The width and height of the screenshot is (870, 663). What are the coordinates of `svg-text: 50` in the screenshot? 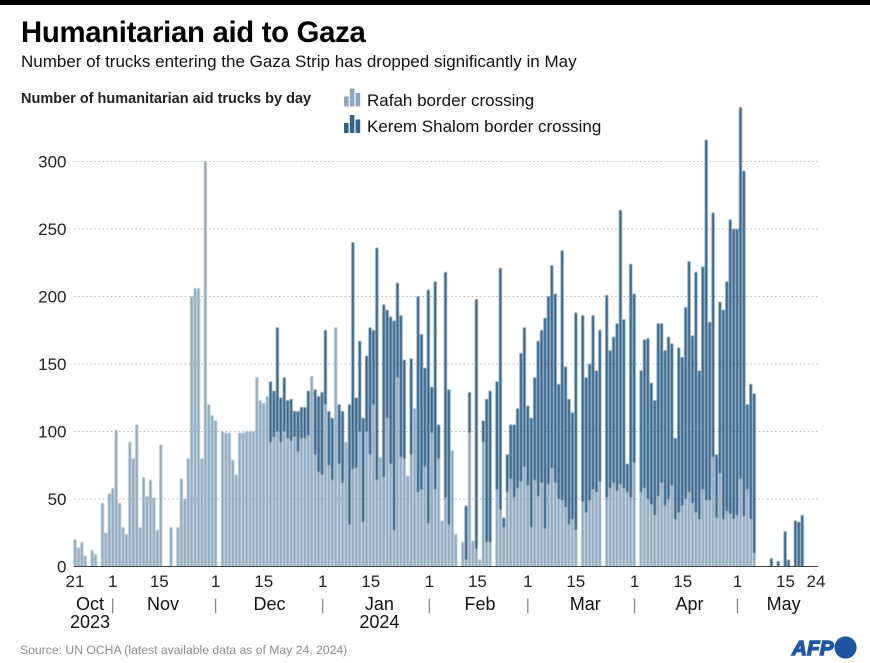 It's located at (57, 499).